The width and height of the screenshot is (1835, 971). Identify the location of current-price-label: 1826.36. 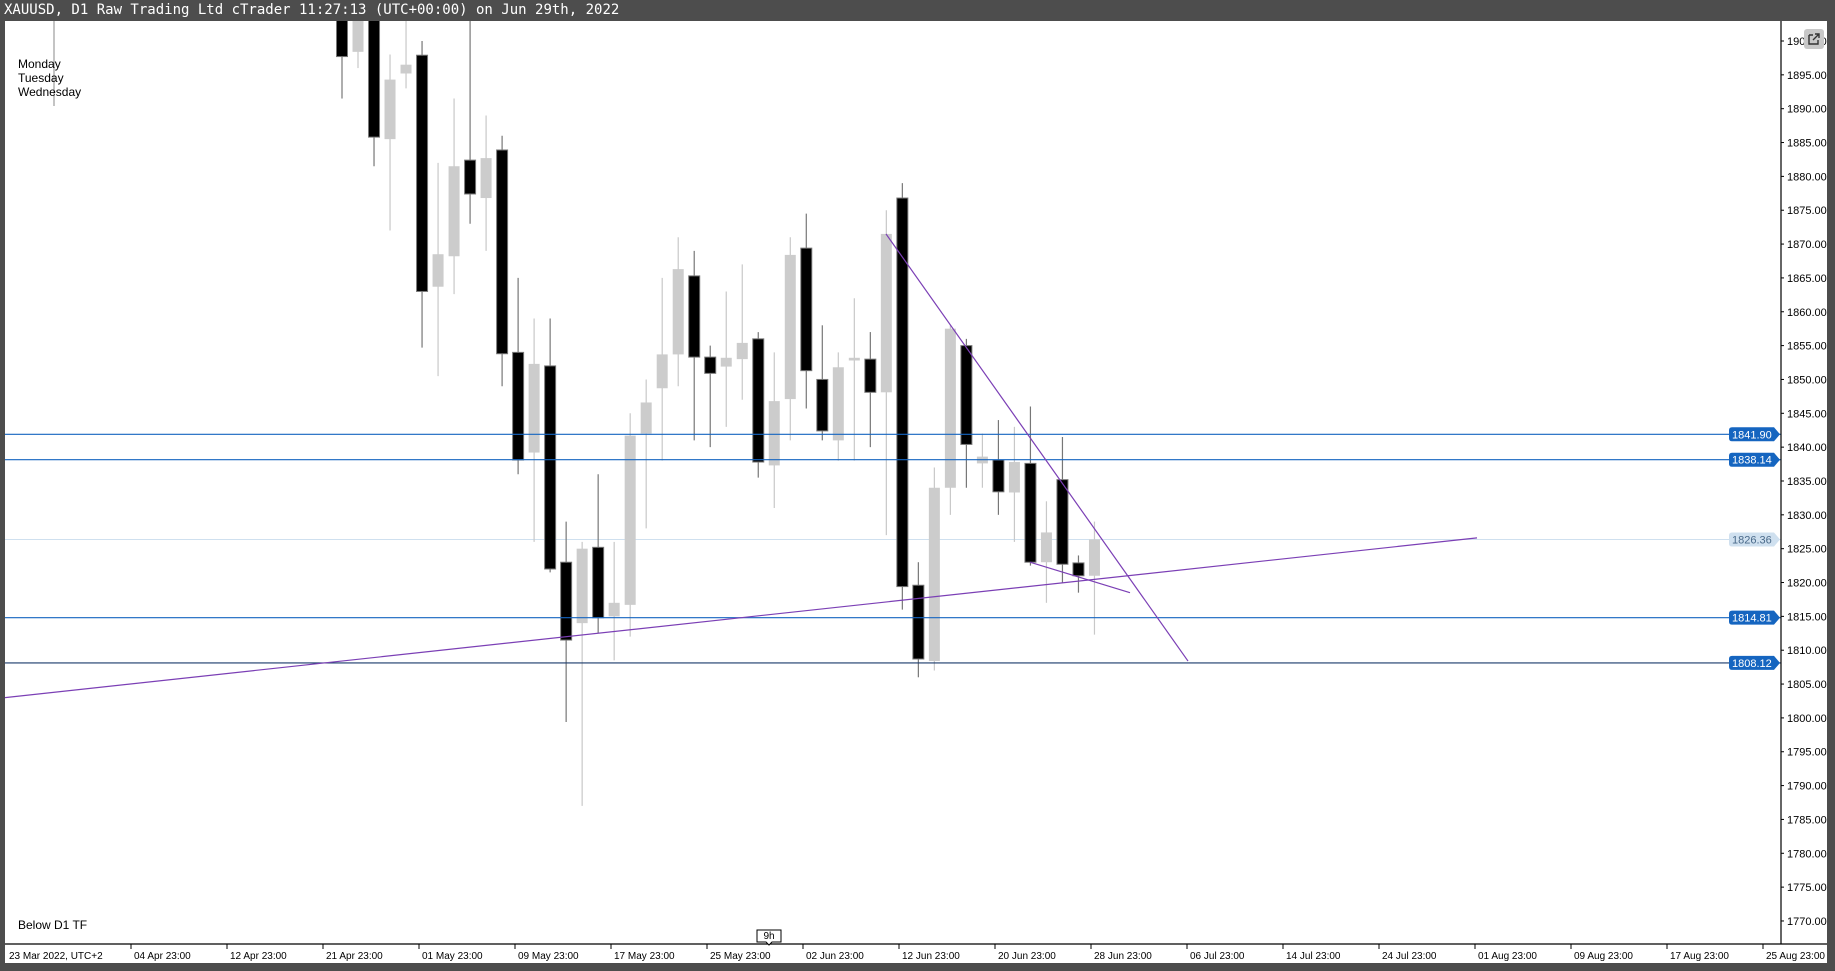
(1752, 540).